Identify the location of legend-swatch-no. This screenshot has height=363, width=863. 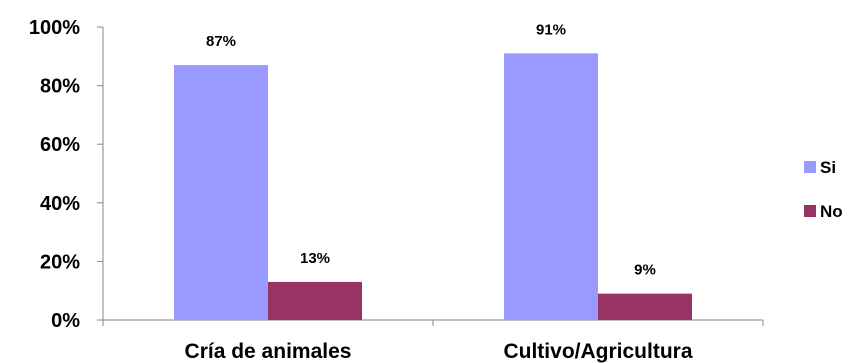
(810, 211).